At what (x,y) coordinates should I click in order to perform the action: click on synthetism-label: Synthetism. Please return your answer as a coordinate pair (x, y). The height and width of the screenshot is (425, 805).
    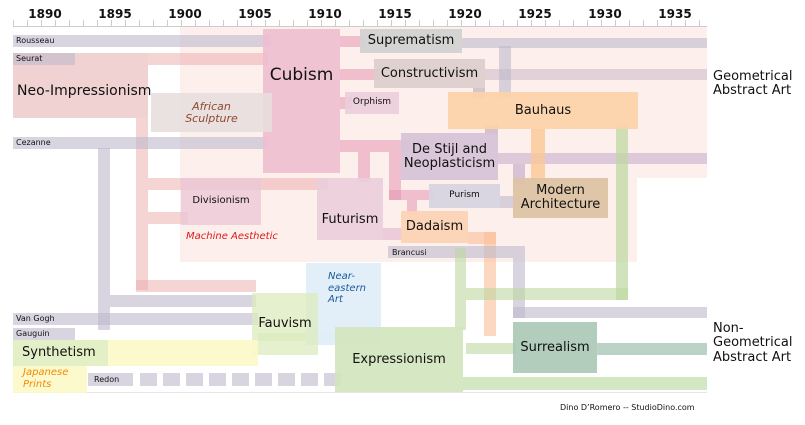
    Looking at the image, I should click on (59, 352).